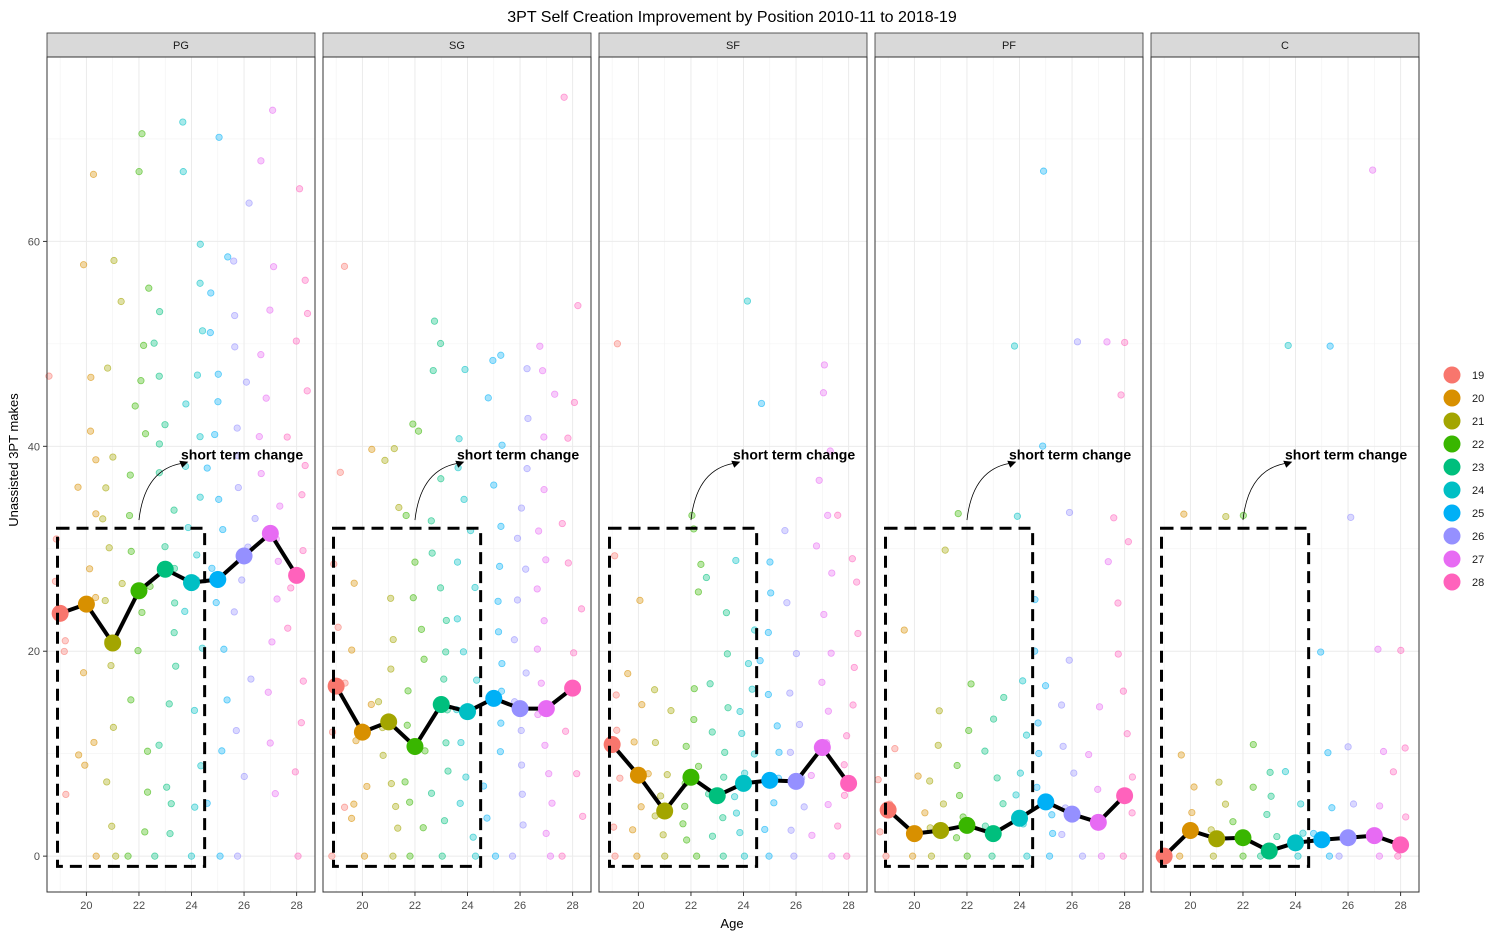 The height and width of the screenshot is (938, 1500). What do you see at coordinates (1295, 906) in the screenshot?
I see `x-tick-label: 24` at bounding box center [1295, 906].